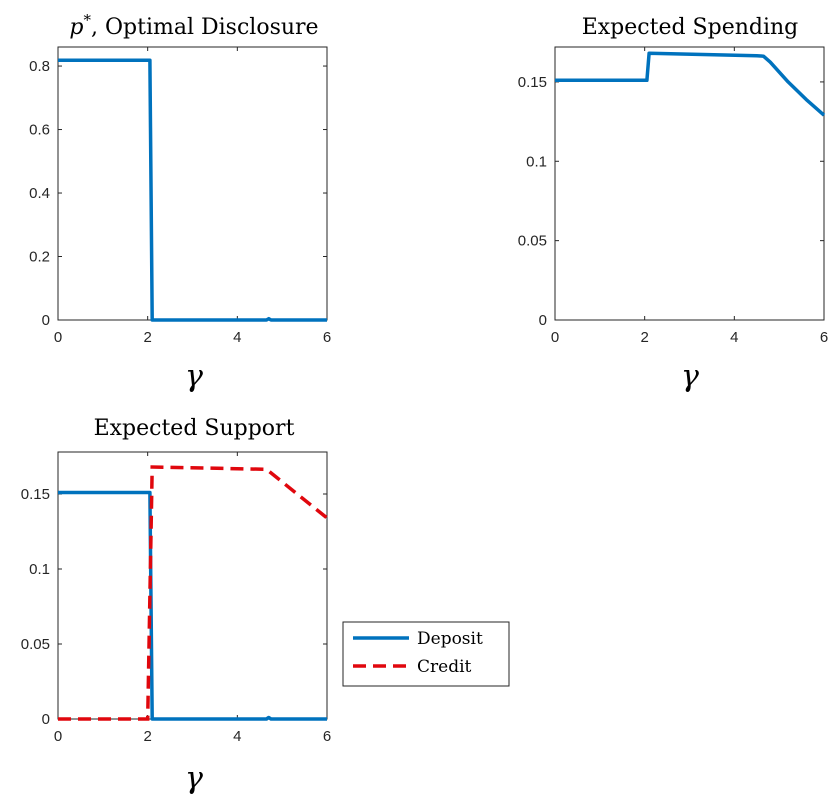 Image resolution: width=831 pixels, height=804 pixels. I want to click on chart-title: Expected Support, so click(194, 428).